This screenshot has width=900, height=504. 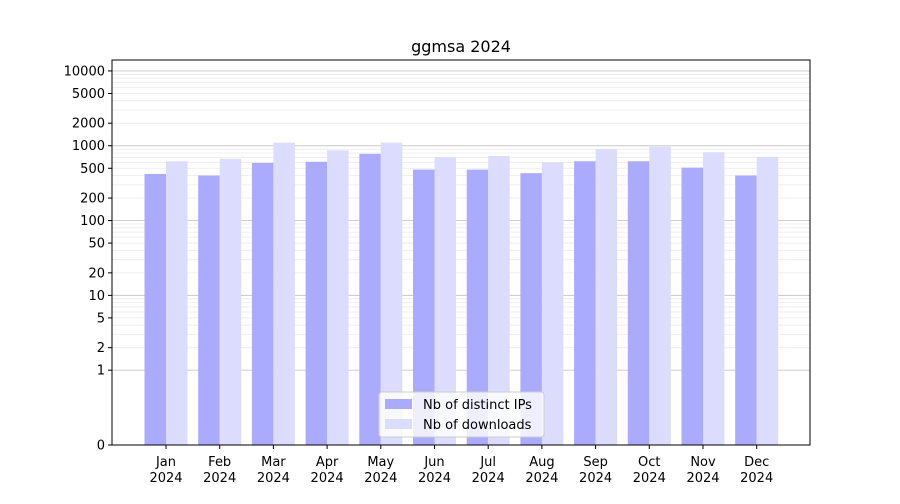 What do you see at coordinates (101, 318) in the screenshot?
I see `y-tick-label: 5` at bounding box center [101, 318].